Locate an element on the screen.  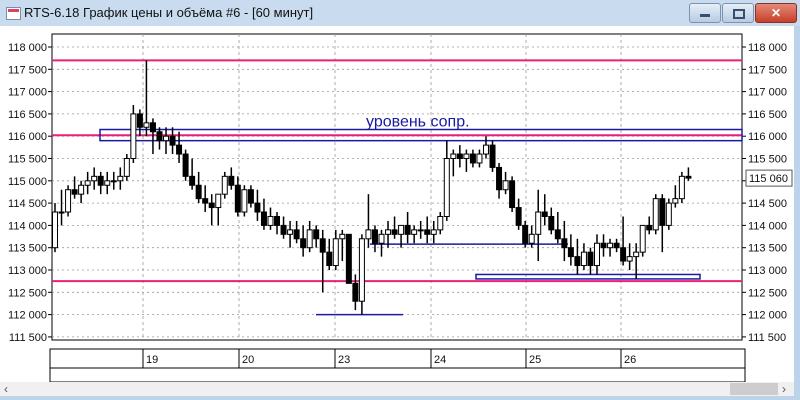
y-tick-label-right: 118 000 is located at coordinates (767, 48).